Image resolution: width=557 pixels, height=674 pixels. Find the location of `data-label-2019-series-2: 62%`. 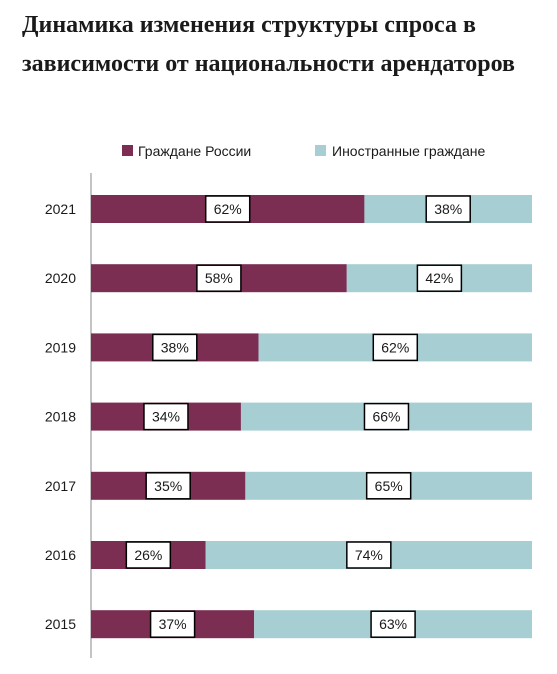

data-label-2019-series-2: 62% is located at coordinates (395, 347).